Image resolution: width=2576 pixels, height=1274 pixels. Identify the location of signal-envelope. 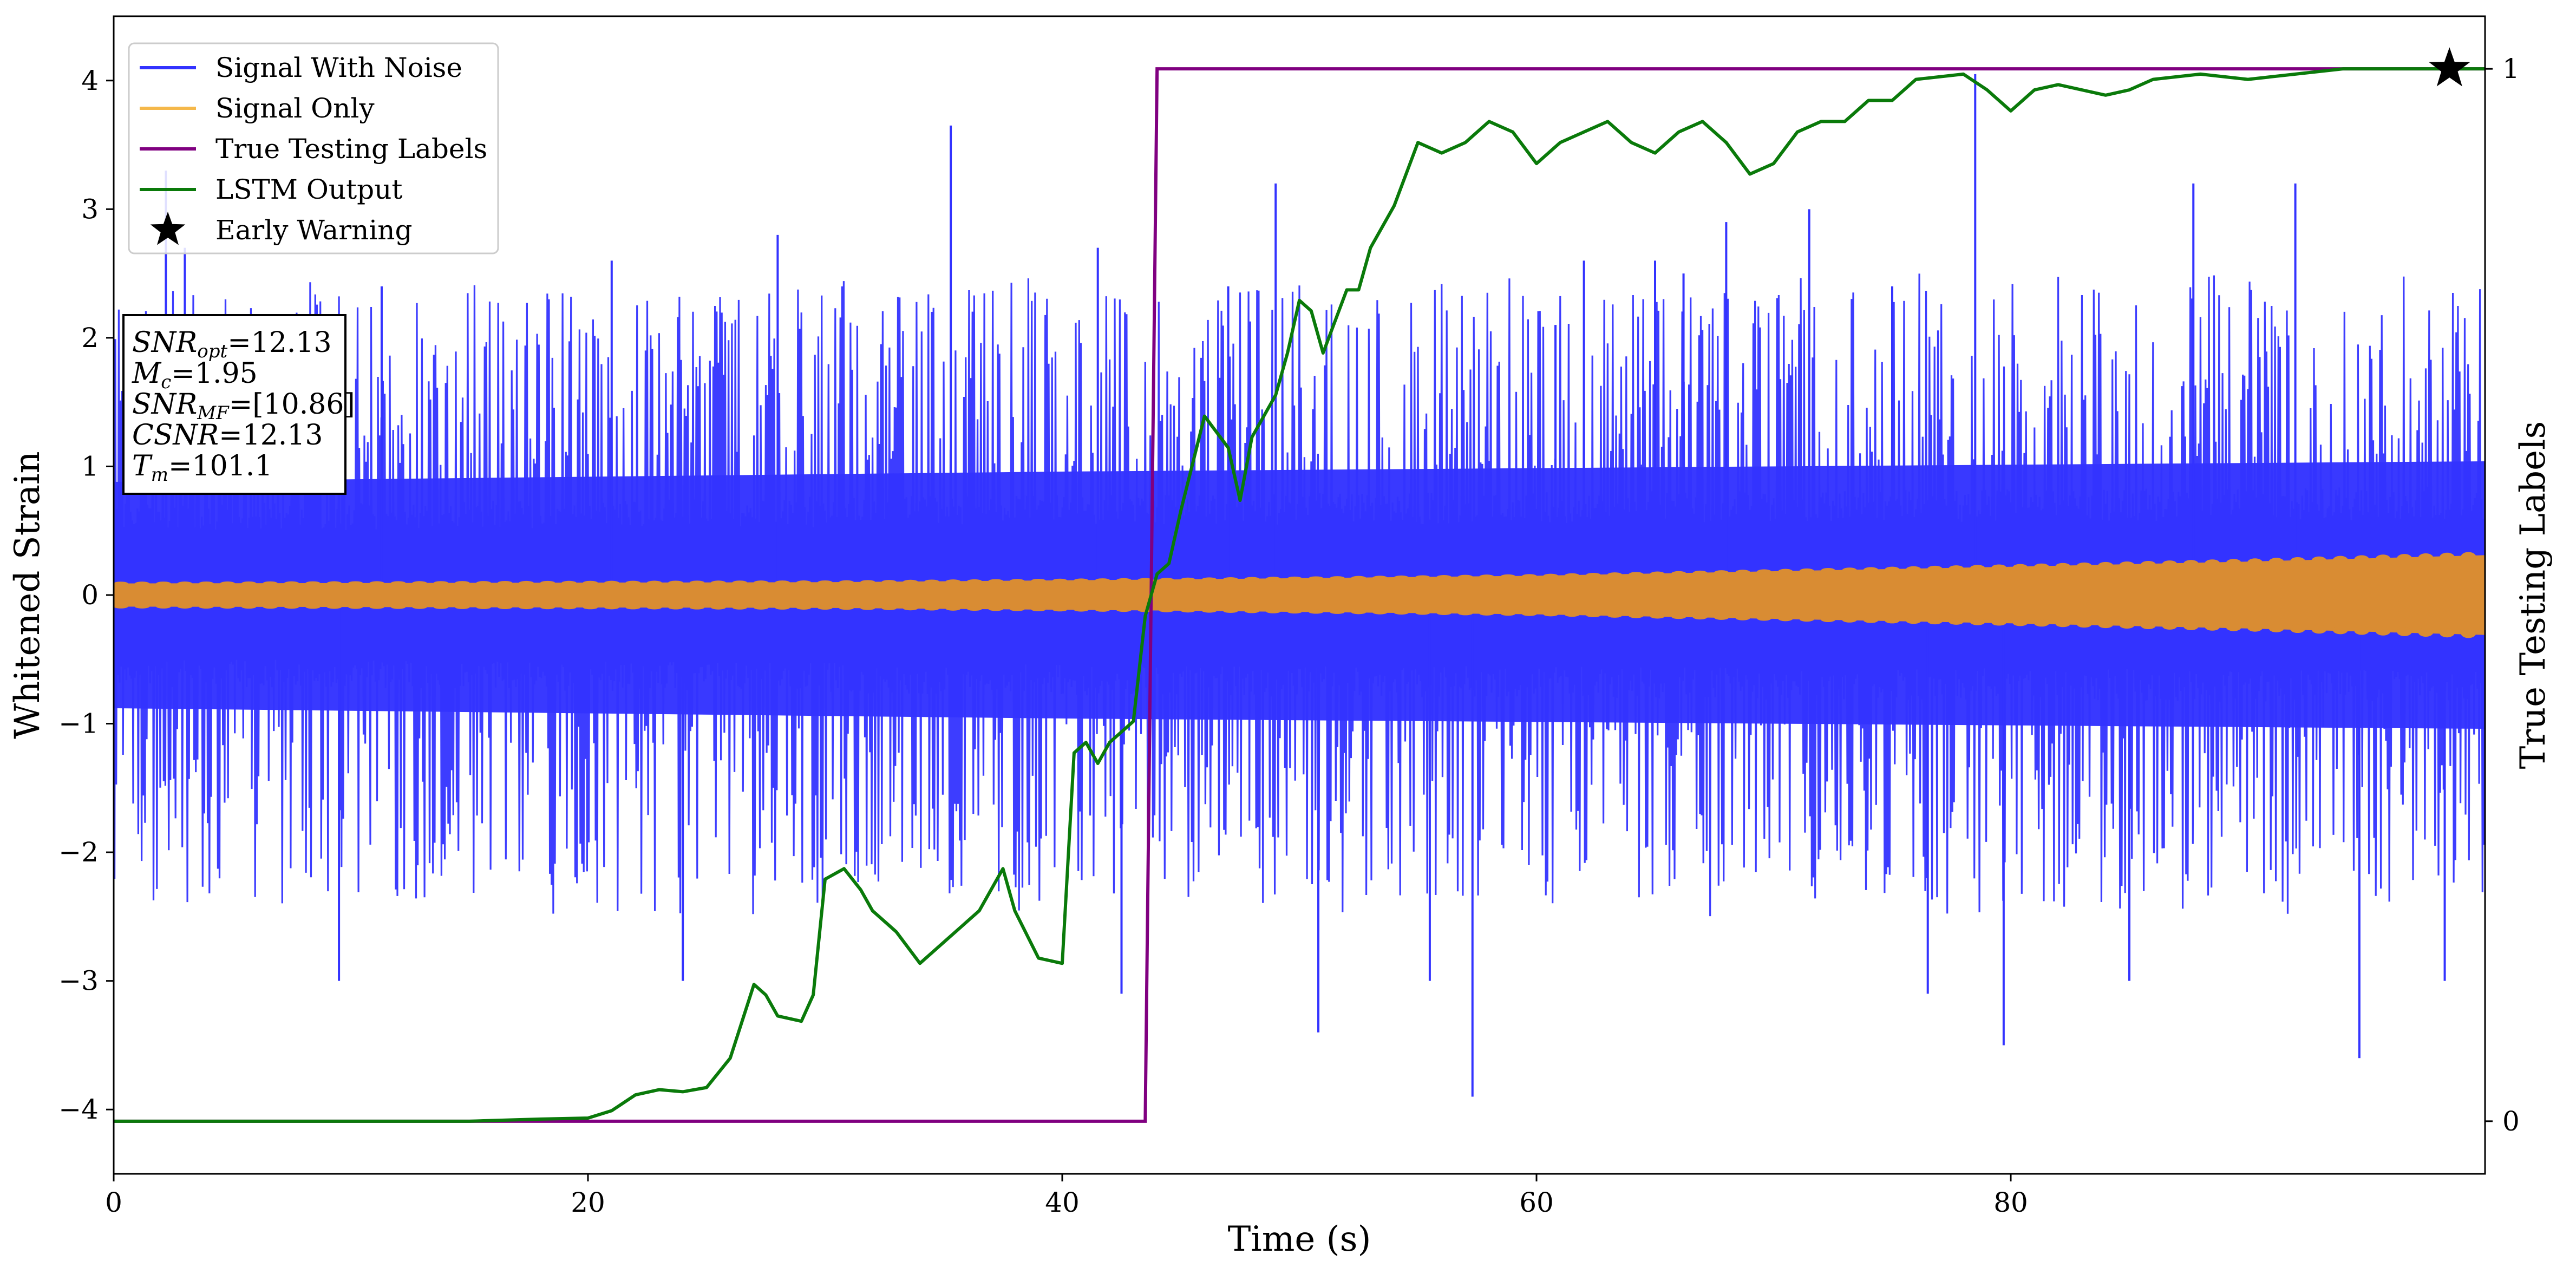
(1300, 595).